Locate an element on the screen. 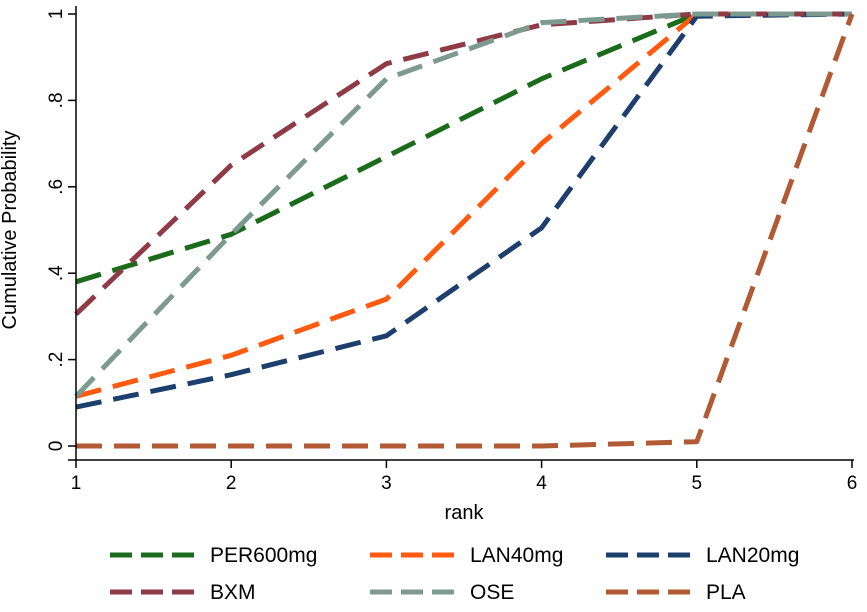 Image resolution: width=867 pixels, height=612 pixels. legend-label-lan40mg: LAN40mg is located at coordinates (516, 555).